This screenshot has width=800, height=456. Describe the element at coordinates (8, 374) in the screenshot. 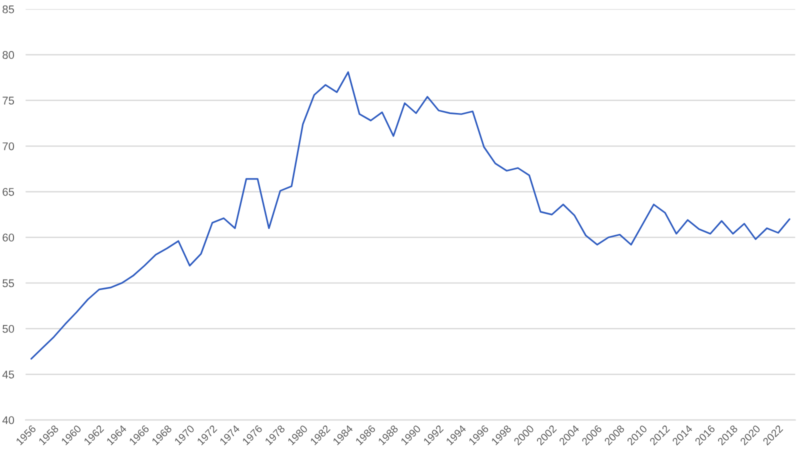

I see `y-tick-label: 45` at that location.